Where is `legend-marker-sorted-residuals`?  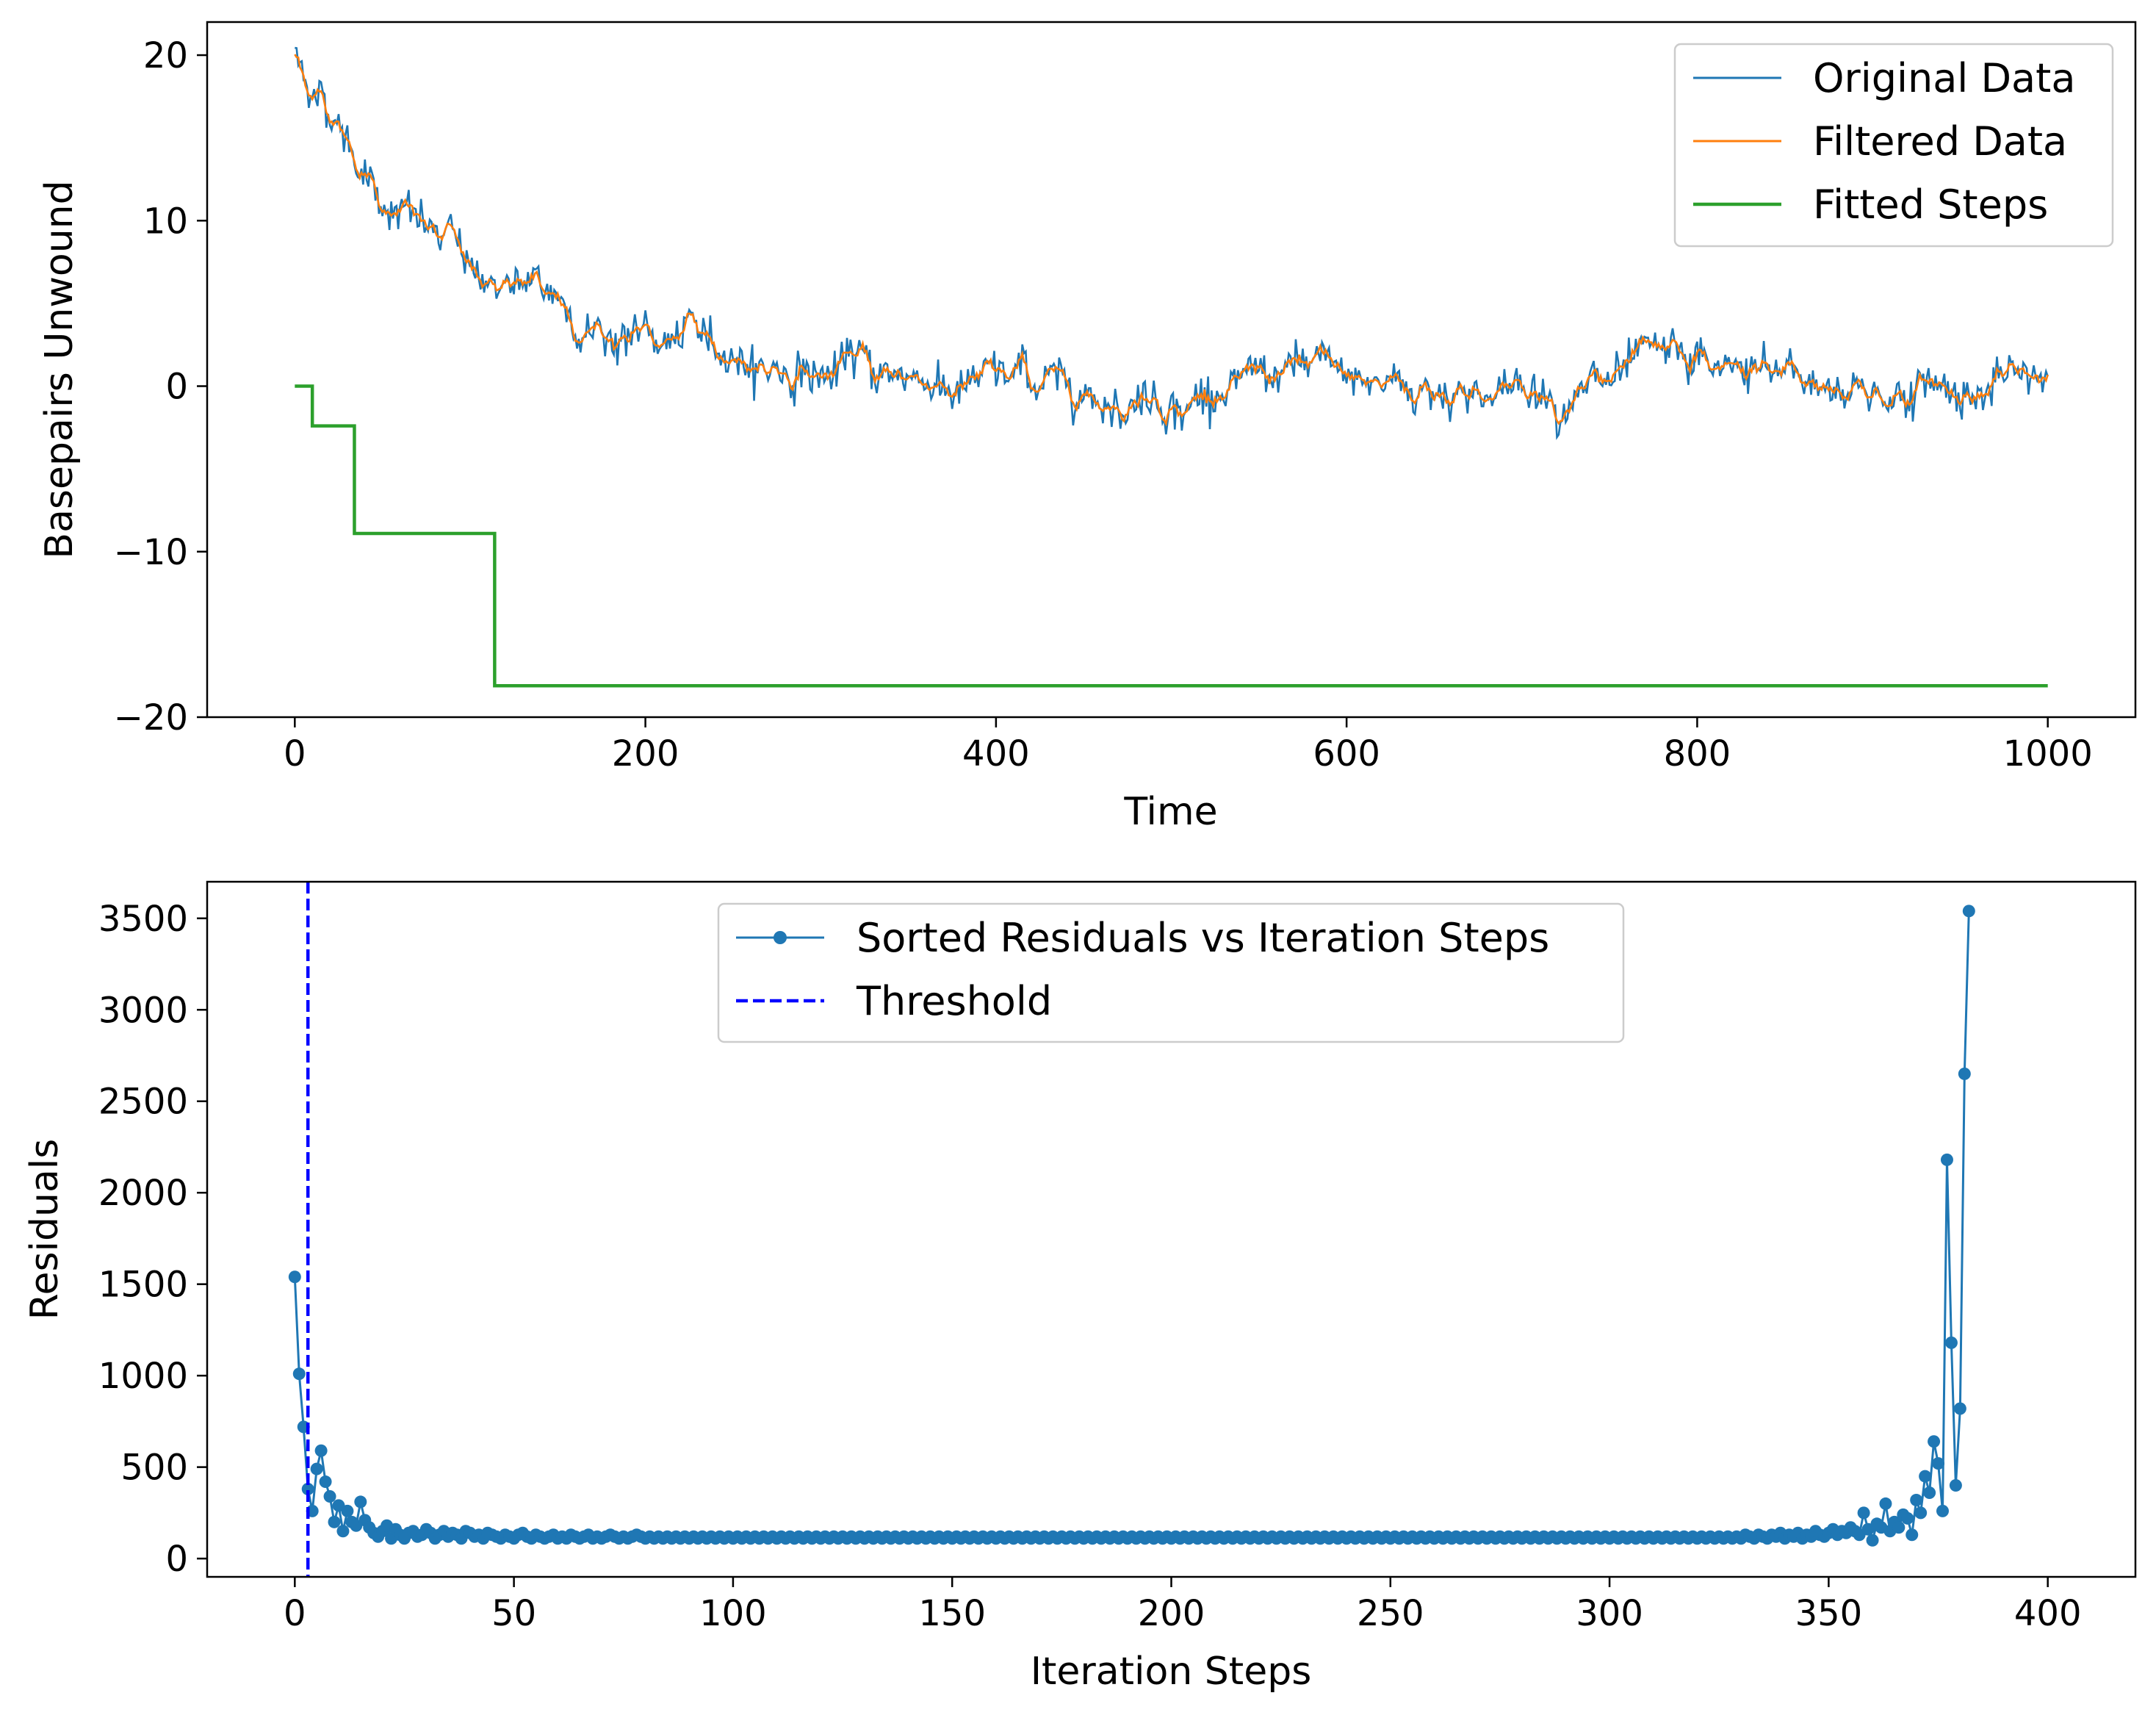 legend-marker-sorted-residuals is located at coordinates (780, 938).